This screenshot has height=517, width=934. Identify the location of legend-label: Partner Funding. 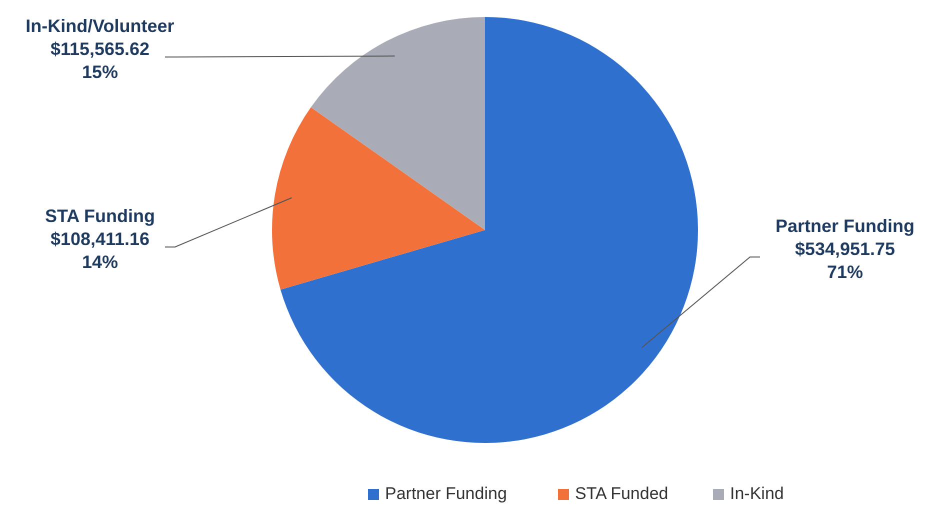
(446, 493).